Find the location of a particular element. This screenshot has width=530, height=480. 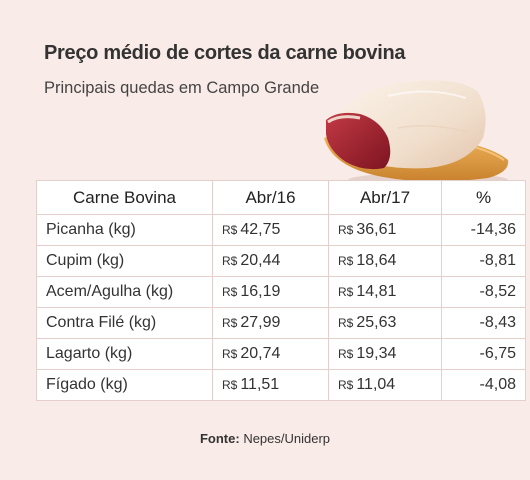

price-value: 20,44 is located at coordinates (260, 260).